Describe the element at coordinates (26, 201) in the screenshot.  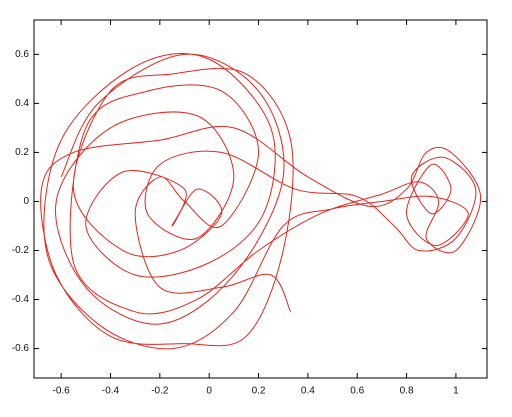
I see `y-tick-label: 0` at that location.